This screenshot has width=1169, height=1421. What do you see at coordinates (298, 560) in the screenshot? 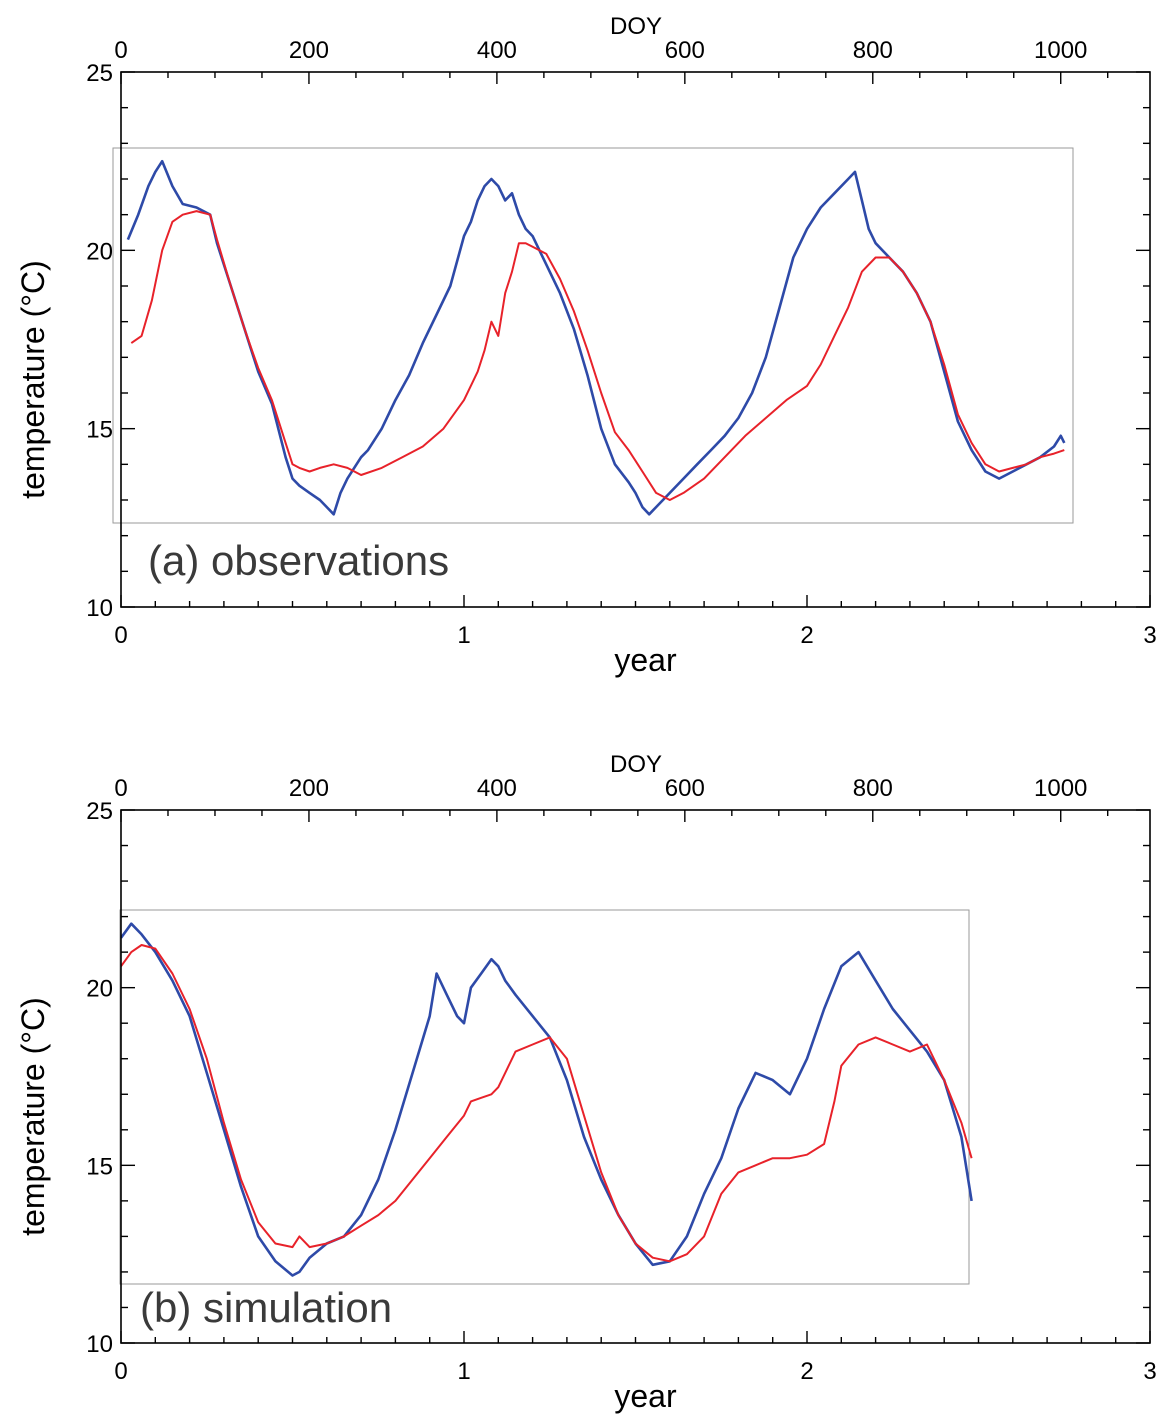
I see `panel-label: (a) observations` at bounding box center [298, 560].